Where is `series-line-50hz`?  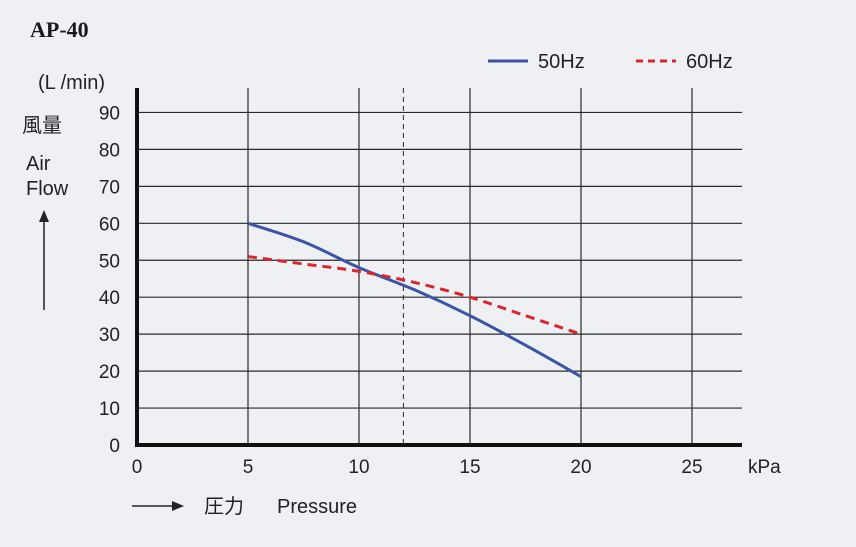
series-line-50hz is located at coordinates (414, 299).